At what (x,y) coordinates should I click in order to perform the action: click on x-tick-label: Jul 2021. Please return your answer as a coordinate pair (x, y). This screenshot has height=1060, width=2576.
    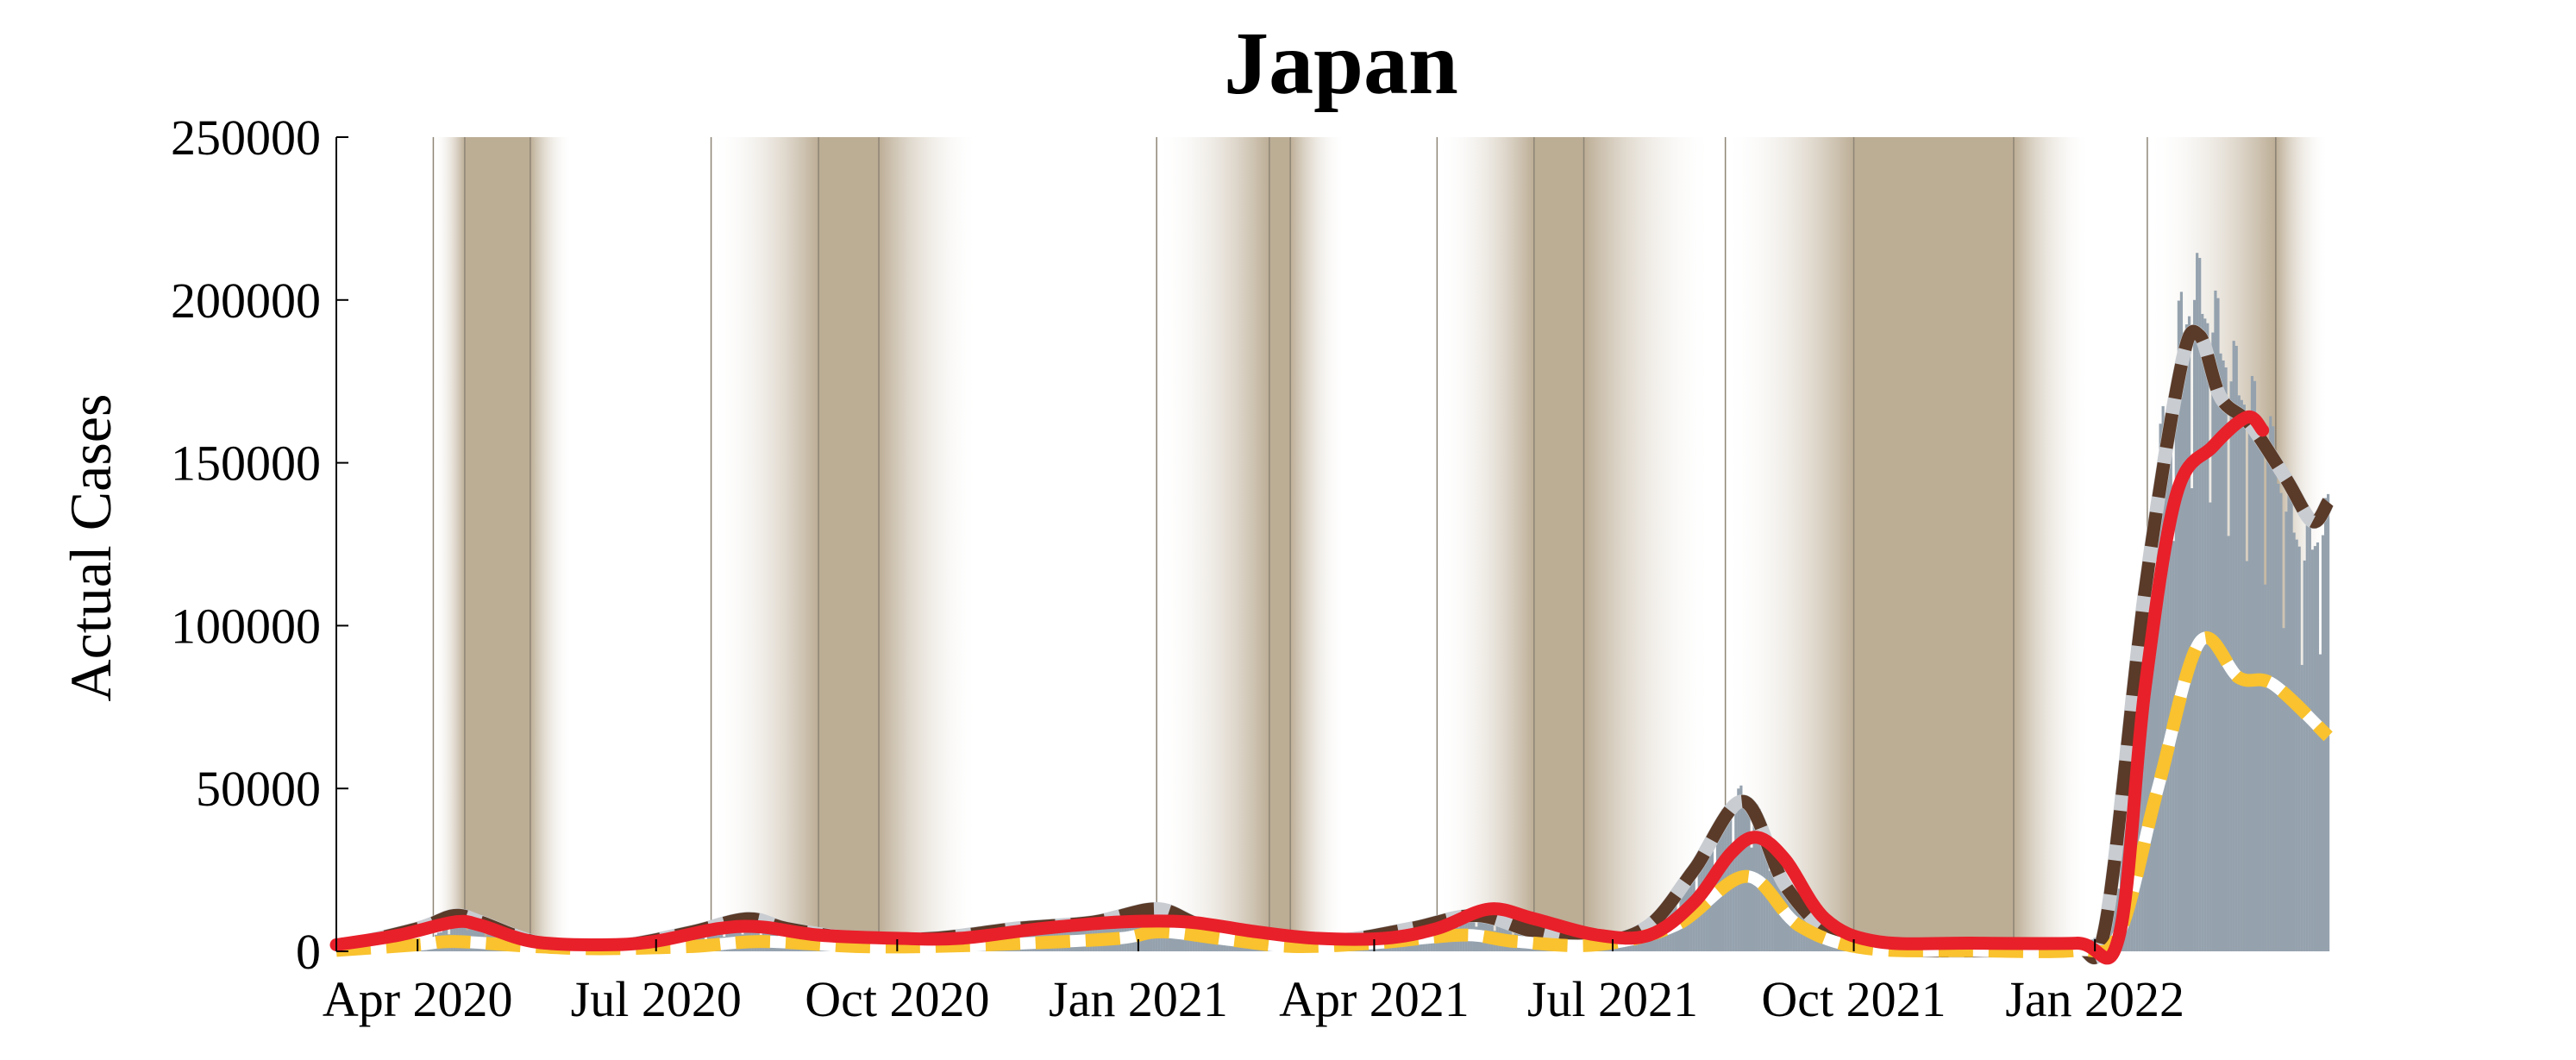
    Looking at the image, I should click on (1612, 999).